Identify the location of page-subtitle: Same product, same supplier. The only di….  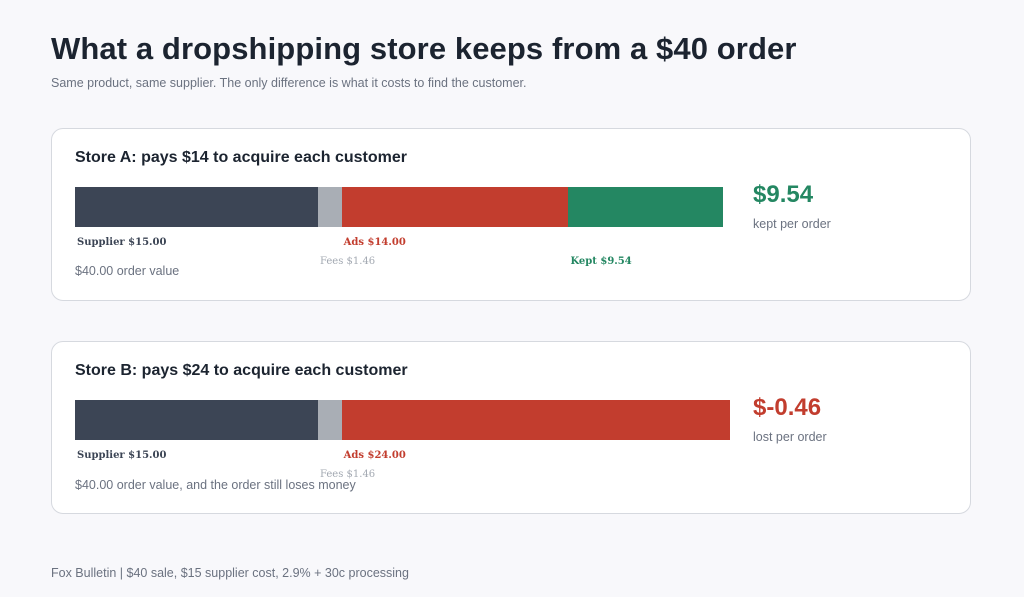
(289, 83).